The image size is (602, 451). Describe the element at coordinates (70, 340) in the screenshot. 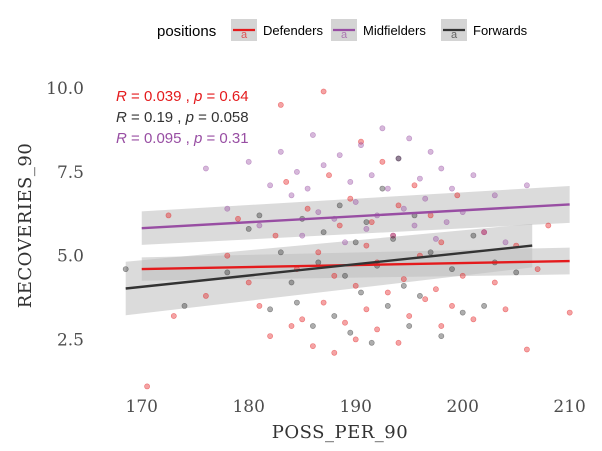

I see `y-tick-label: 2.5` at that location.